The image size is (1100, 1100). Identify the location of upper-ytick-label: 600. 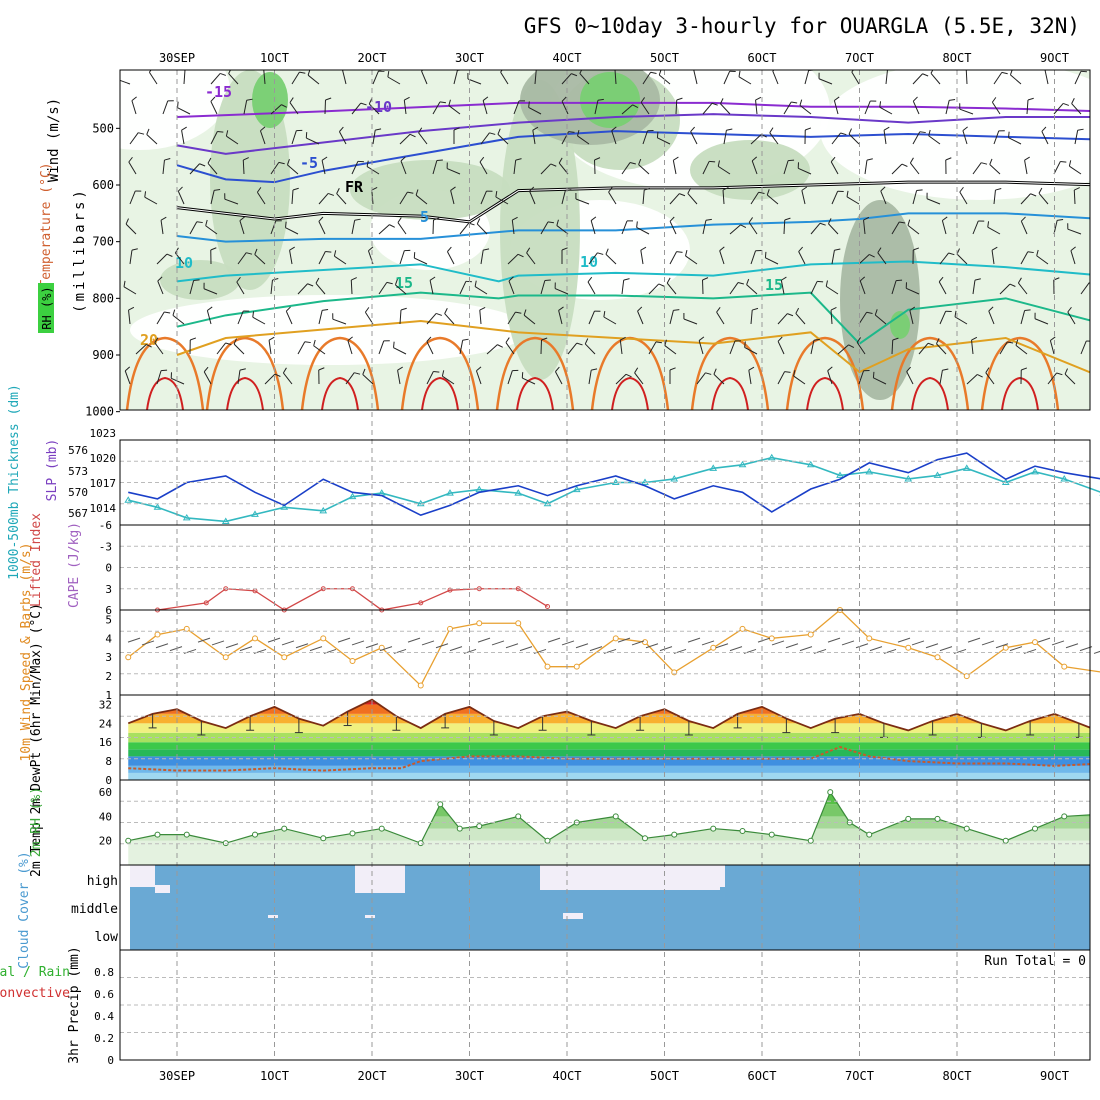
(103, 185).